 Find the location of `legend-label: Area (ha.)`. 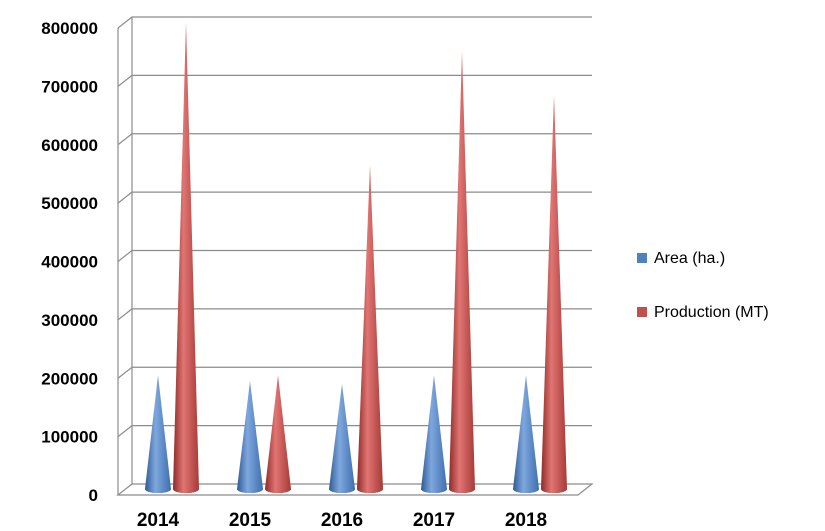

legend-label: Area (ha.) is located at coordinates (689, 258).